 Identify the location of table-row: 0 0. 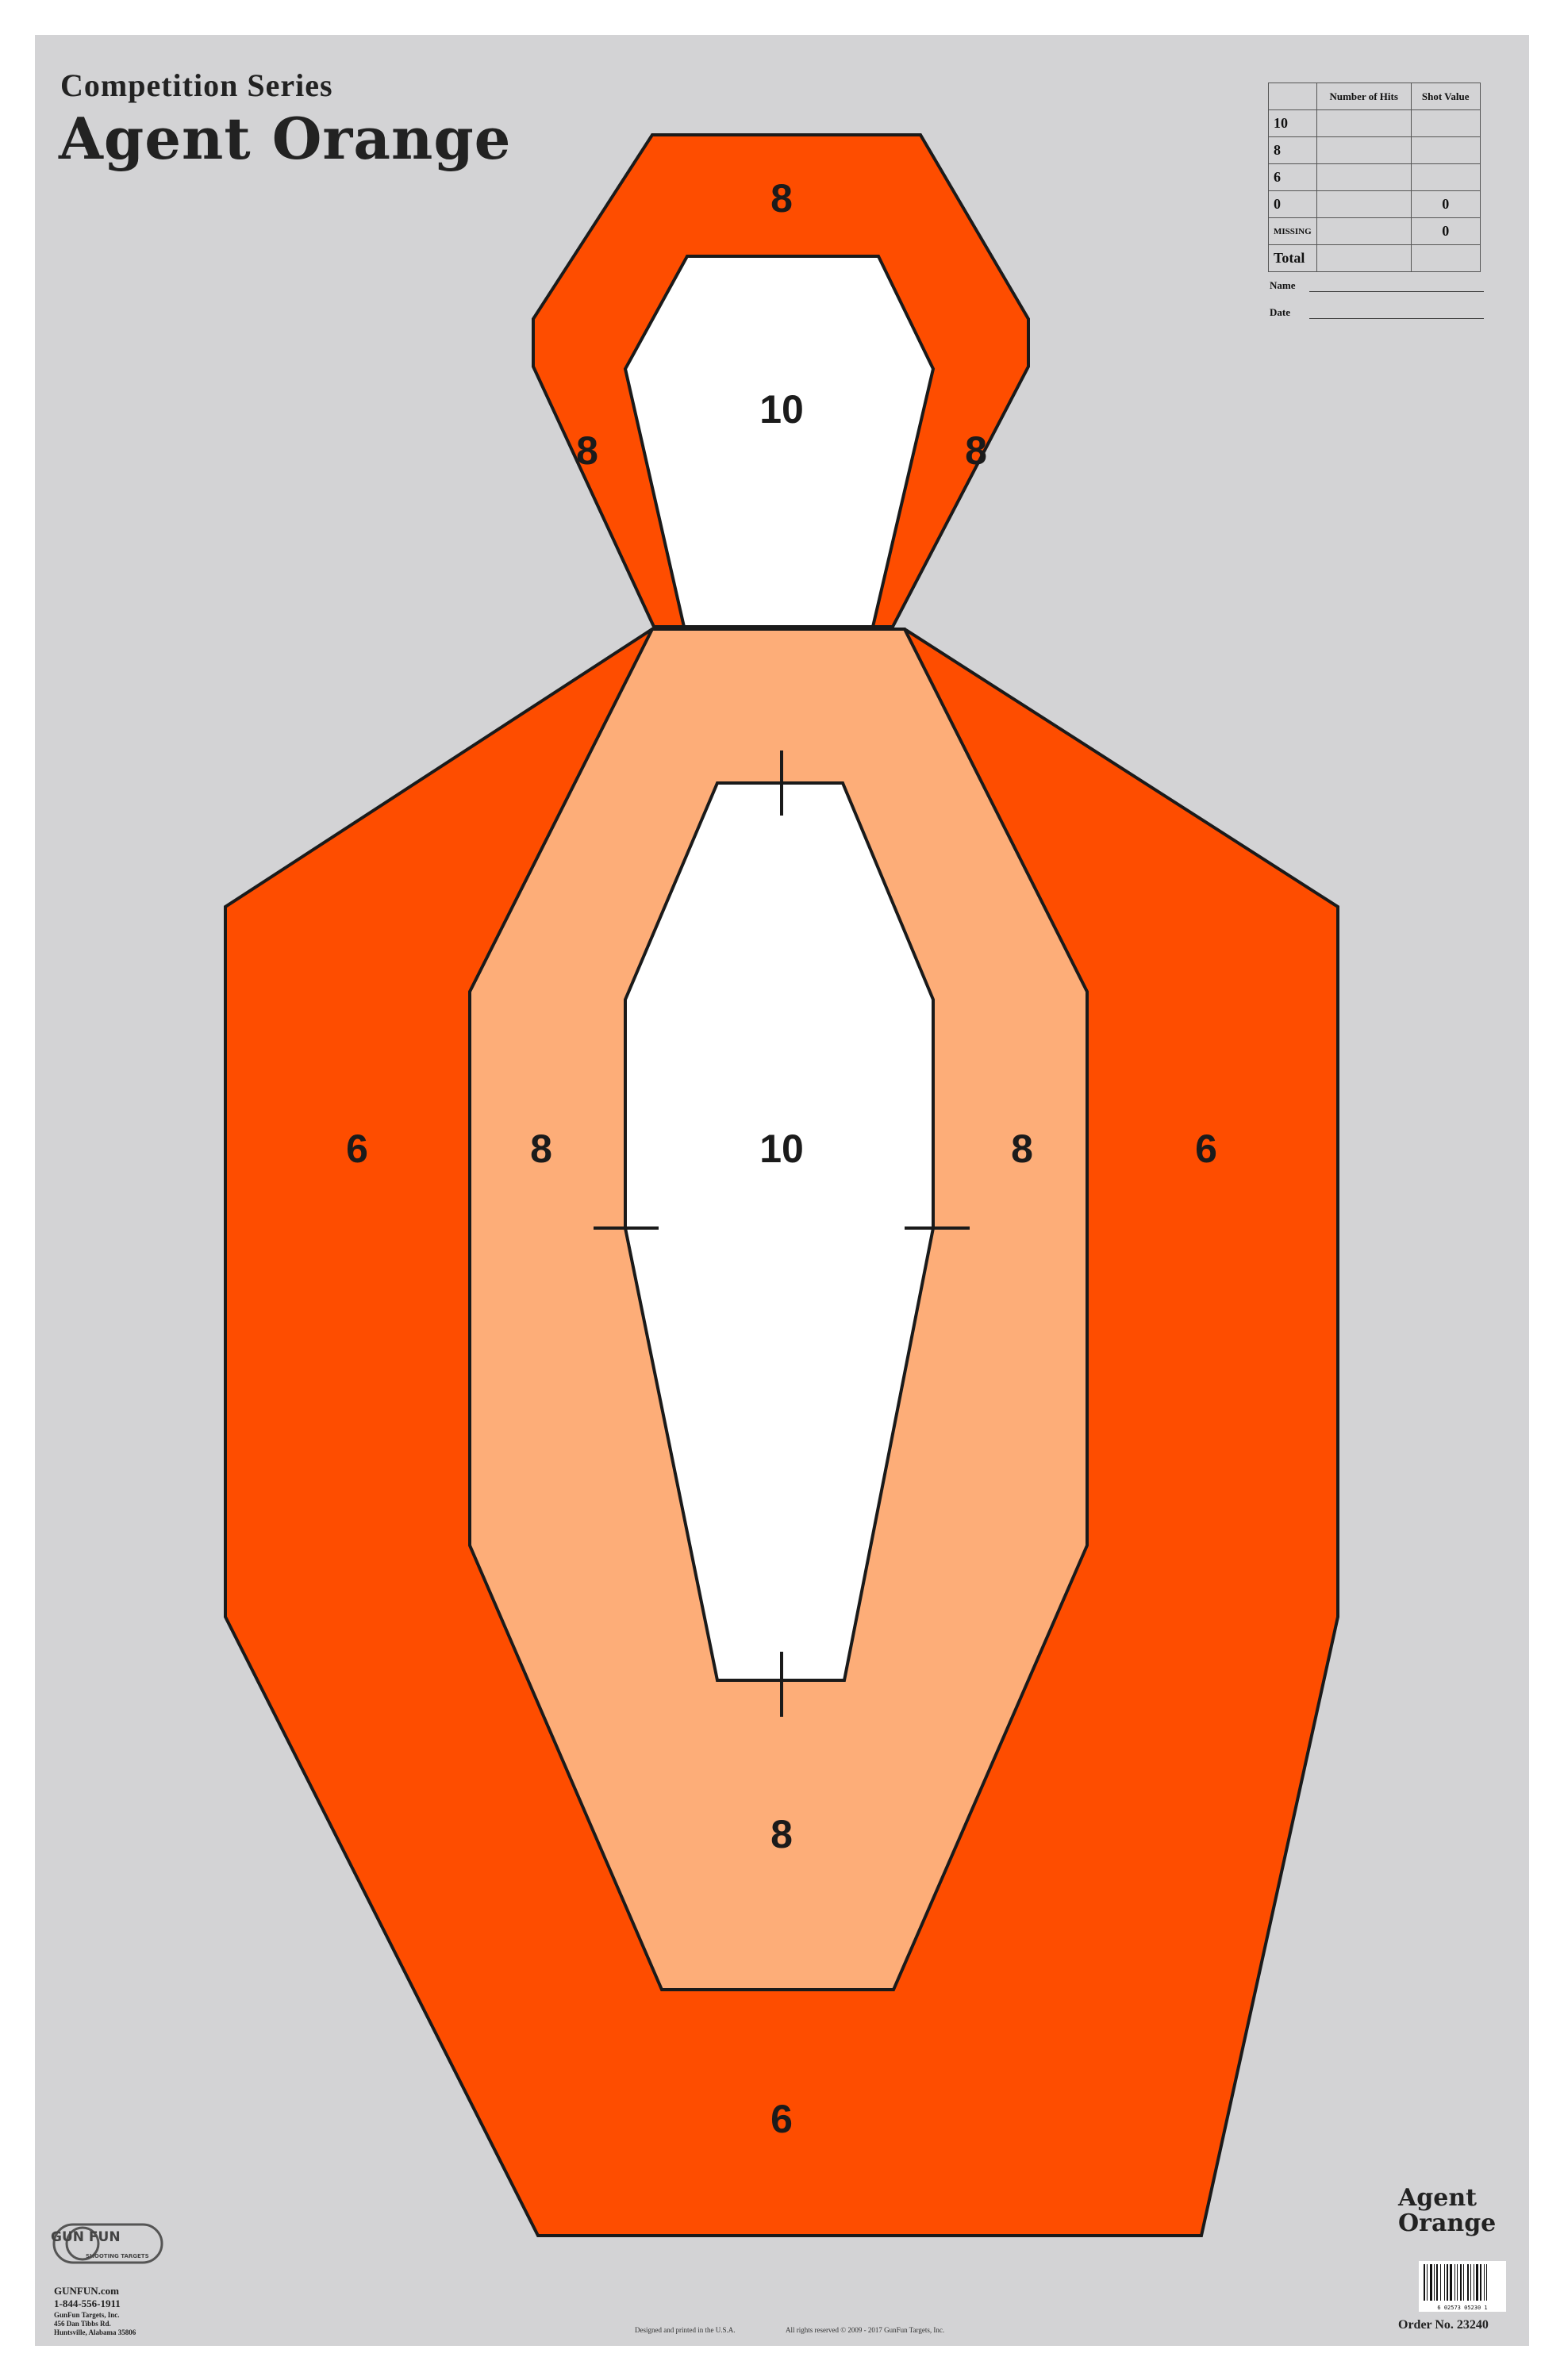
(1374, 204).